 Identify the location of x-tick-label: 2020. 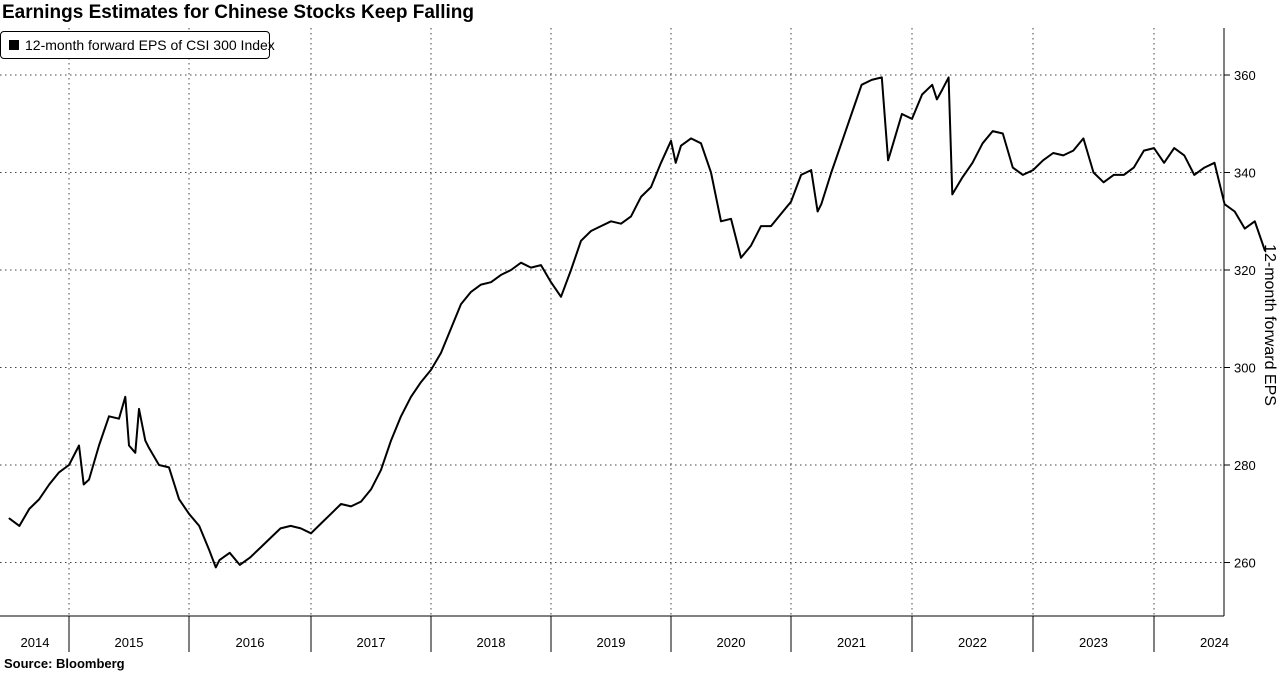
(731, 642).